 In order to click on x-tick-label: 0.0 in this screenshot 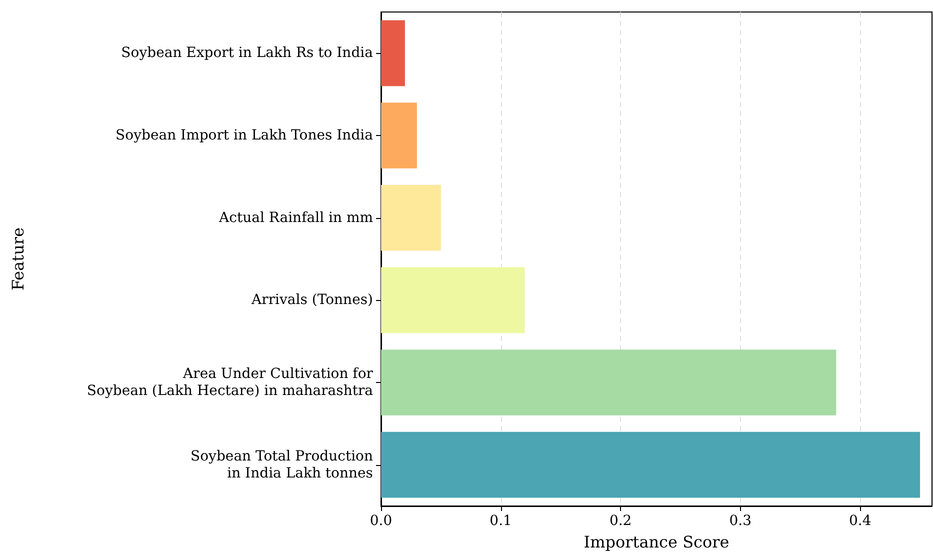, I will do `click(381, 521)`.